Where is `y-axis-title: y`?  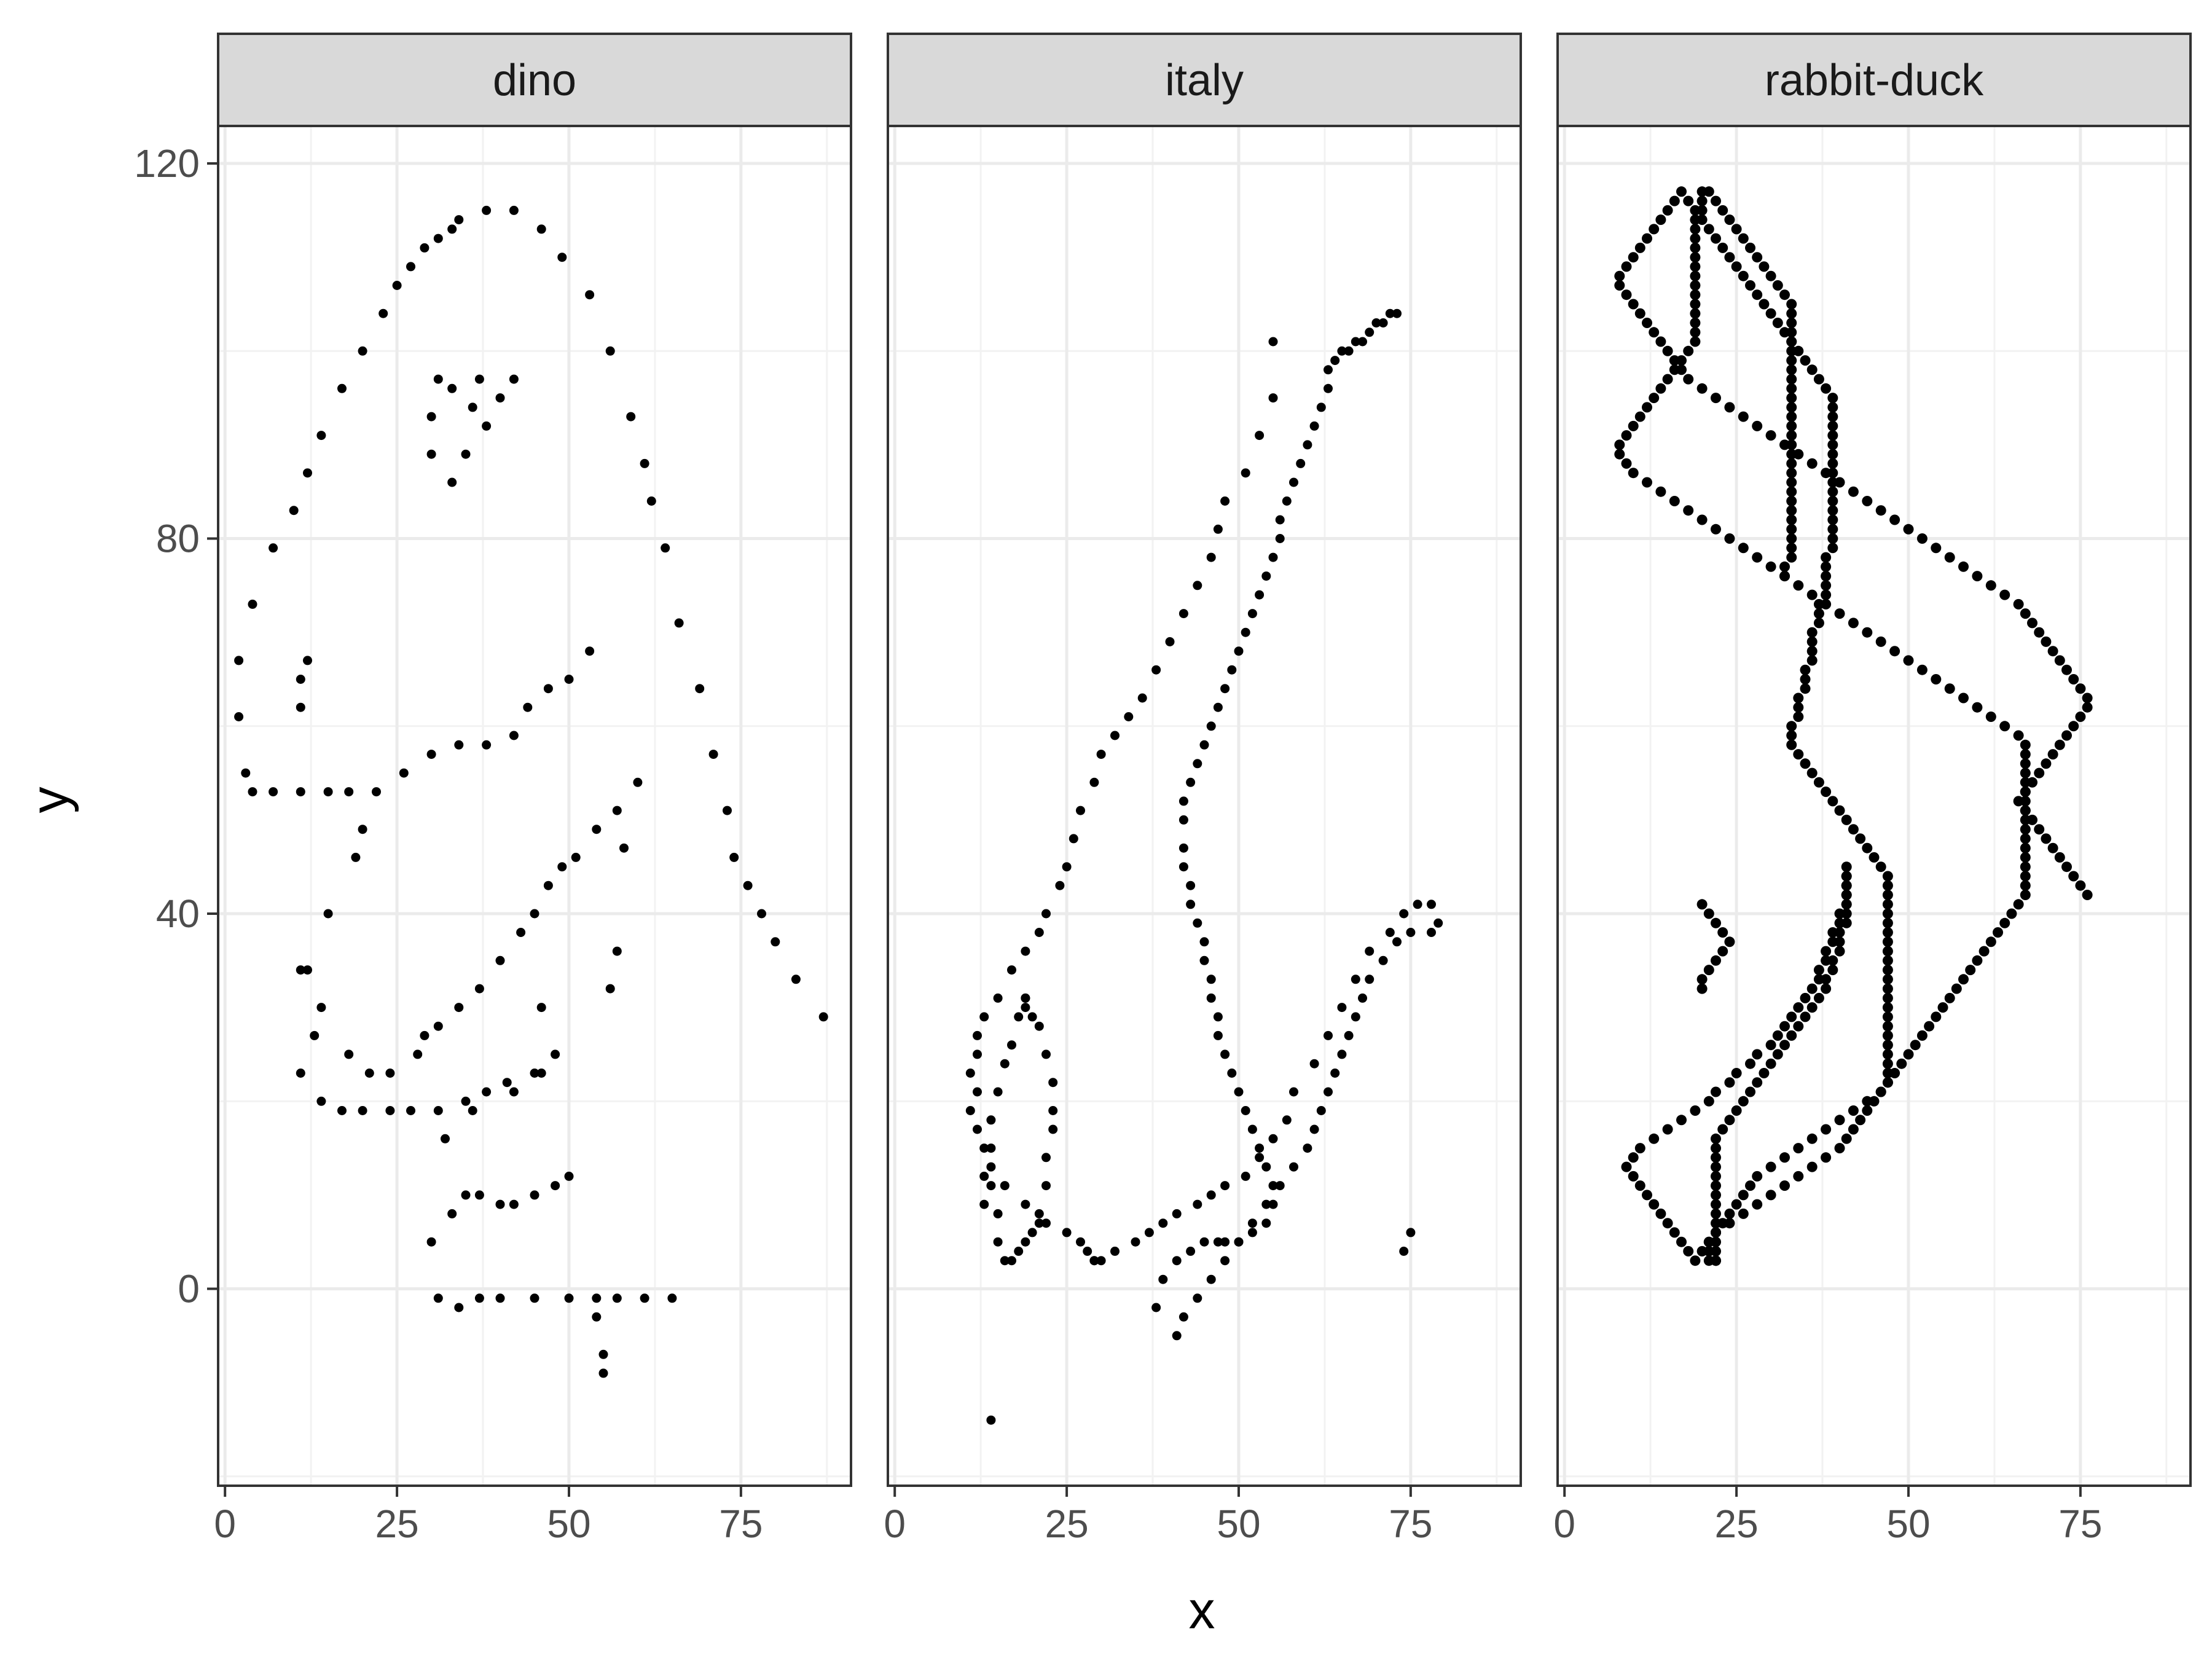
y-axis-title: y is located at coordinates (49, 800).